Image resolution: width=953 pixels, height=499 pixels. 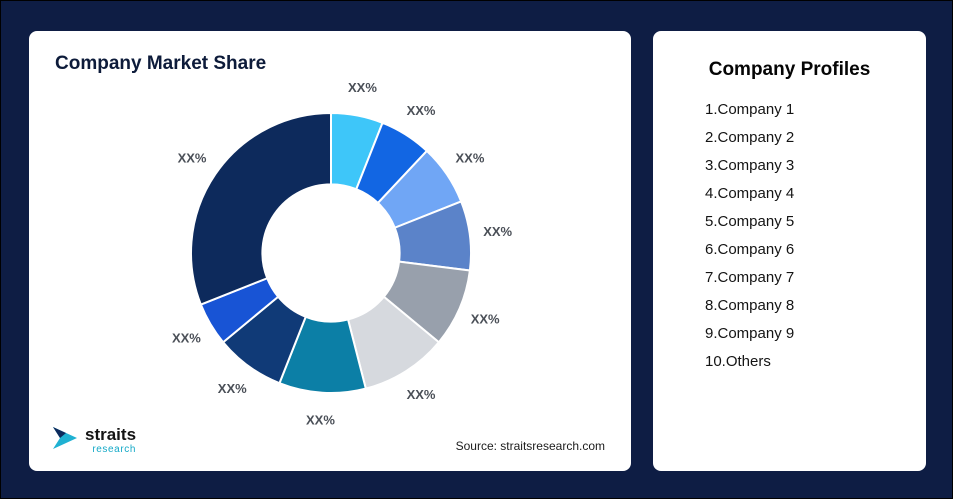 I want to click on profile-item: 3.Company 3, so click(x=750, y=165).